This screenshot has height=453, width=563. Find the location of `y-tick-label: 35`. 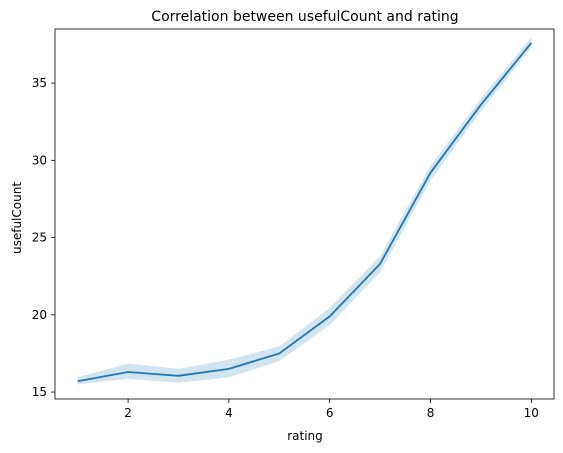

y-tick-label: 35 is located at coordinates (39, 83).